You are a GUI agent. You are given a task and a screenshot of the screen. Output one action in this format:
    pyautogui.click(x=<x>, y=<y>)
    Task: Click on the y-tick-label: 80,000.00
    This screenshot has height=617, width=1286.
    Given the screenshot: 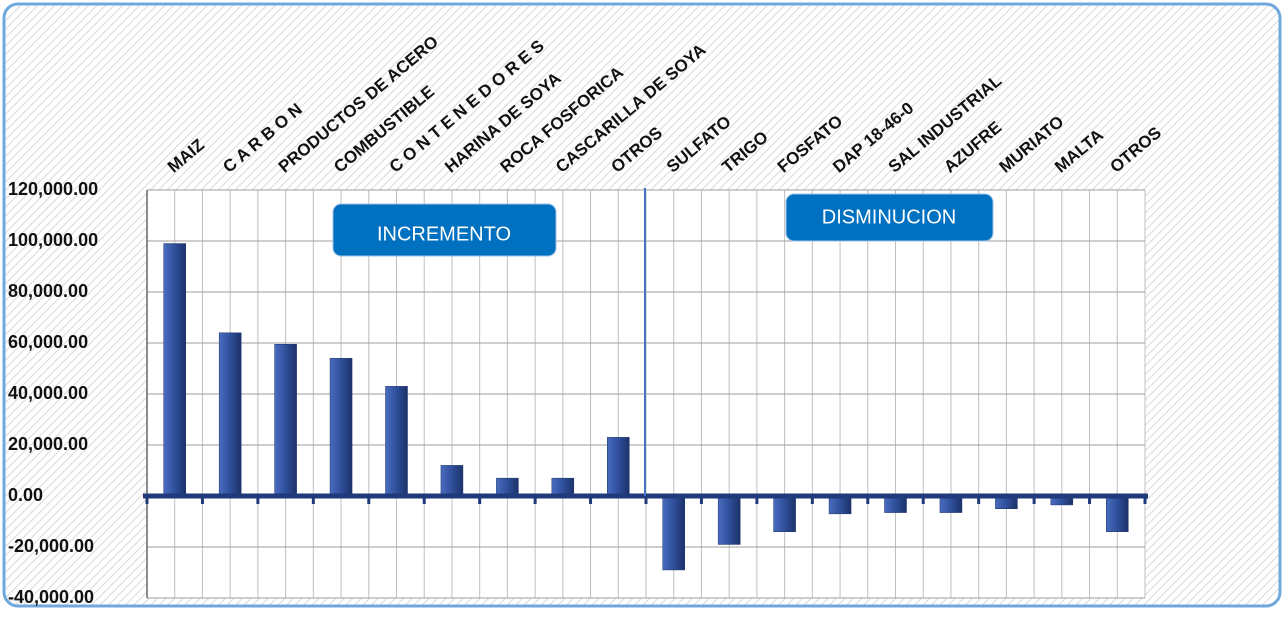 What is the action you would take?
    pyautogui.click(x=48, y=291)
    